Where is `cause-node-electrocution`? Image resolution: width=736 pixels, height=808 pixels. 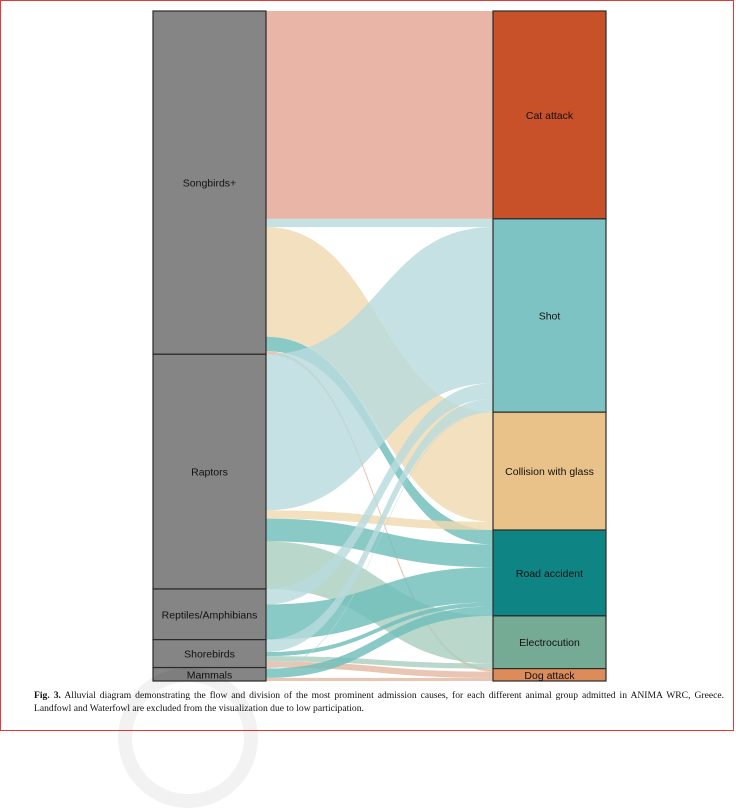
cause-node-electrocution is located at coordinates (549, 642).